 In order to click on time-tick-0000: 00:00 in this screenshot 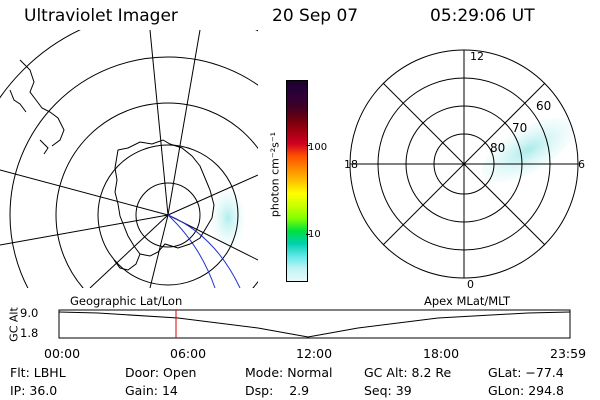, I will do `click(62, 353)`.